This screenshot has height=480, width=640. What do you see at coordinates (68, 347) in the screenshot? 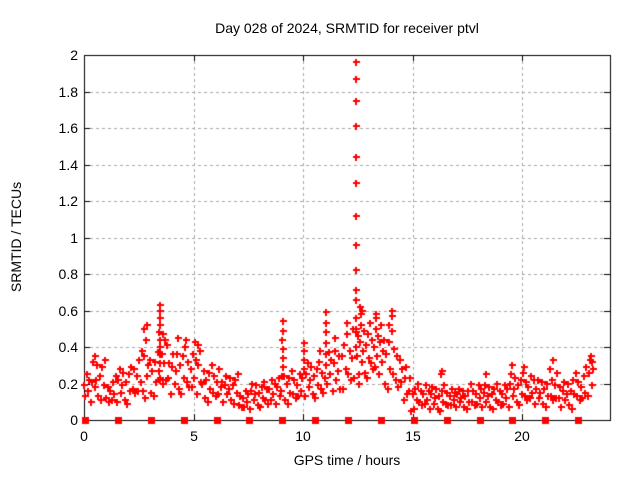
I see `y-tick-label: 0.4` at bounding box center [68, 347].